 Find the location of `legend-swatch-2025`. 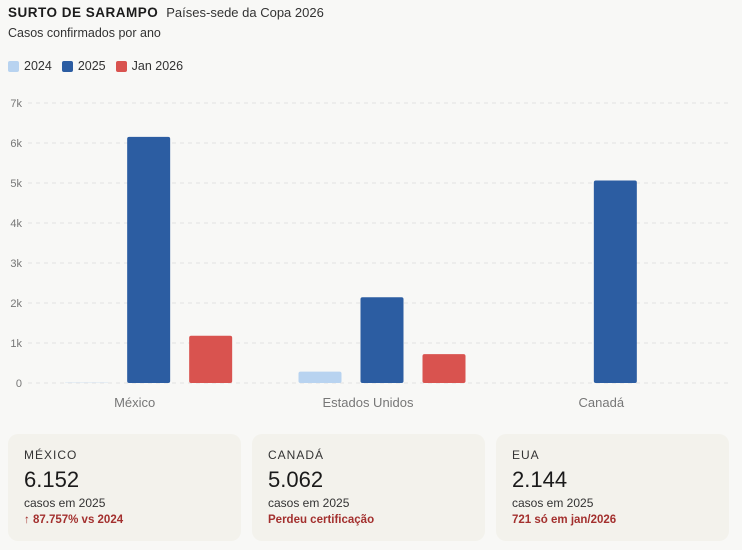

legend-swatch-2025 is located at coordinates (67, 66).